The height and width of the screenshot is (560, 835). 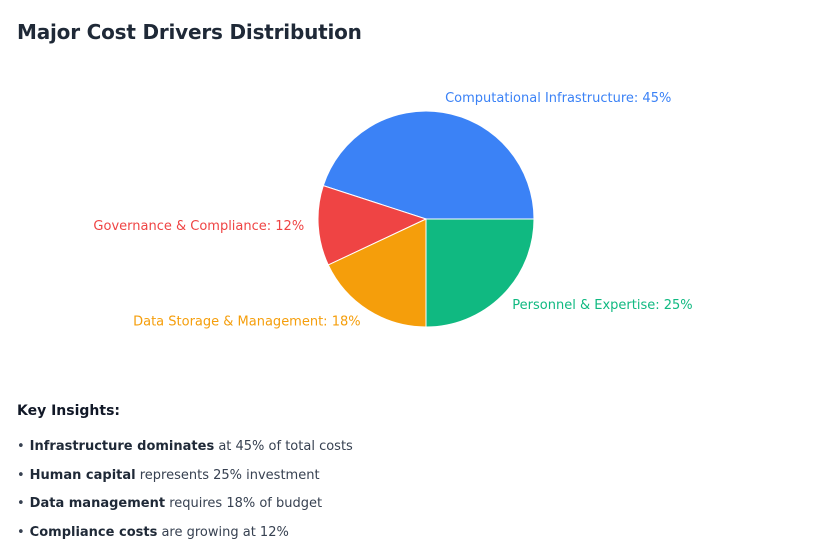 What do you see at coordinates (407, 481) in the screenshot?
I see `insight-item: • Human capital represents 25% investment` at bounding box center [407, 481].